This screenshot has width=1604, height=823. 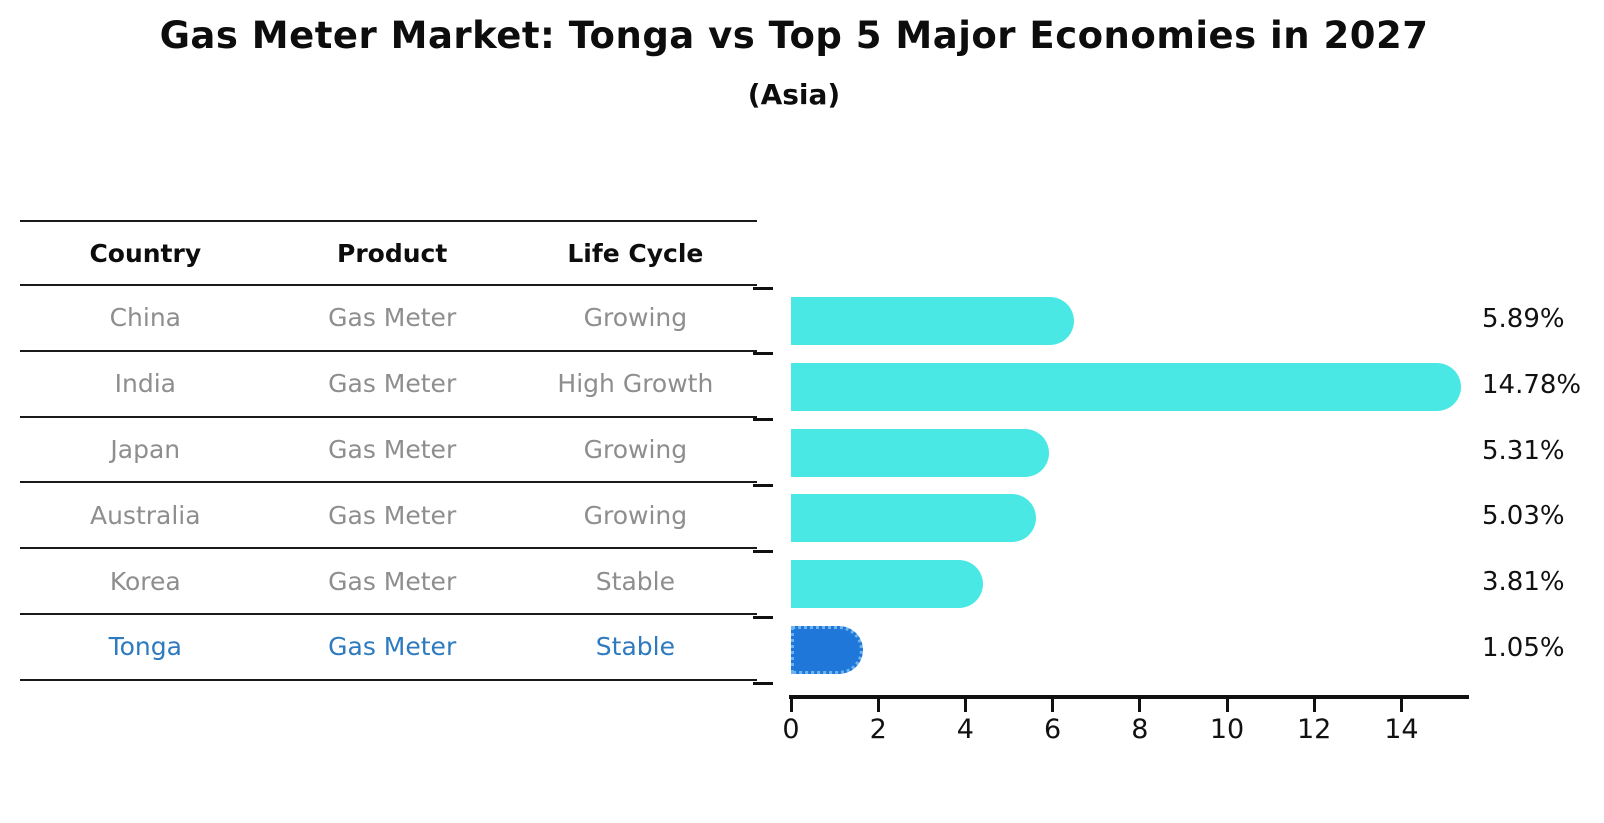 What do you see at coordinates (1532, 384) in the screenshot?
I see `bar-value-label-india: 14.78%` at bounding box center [1532, 384].